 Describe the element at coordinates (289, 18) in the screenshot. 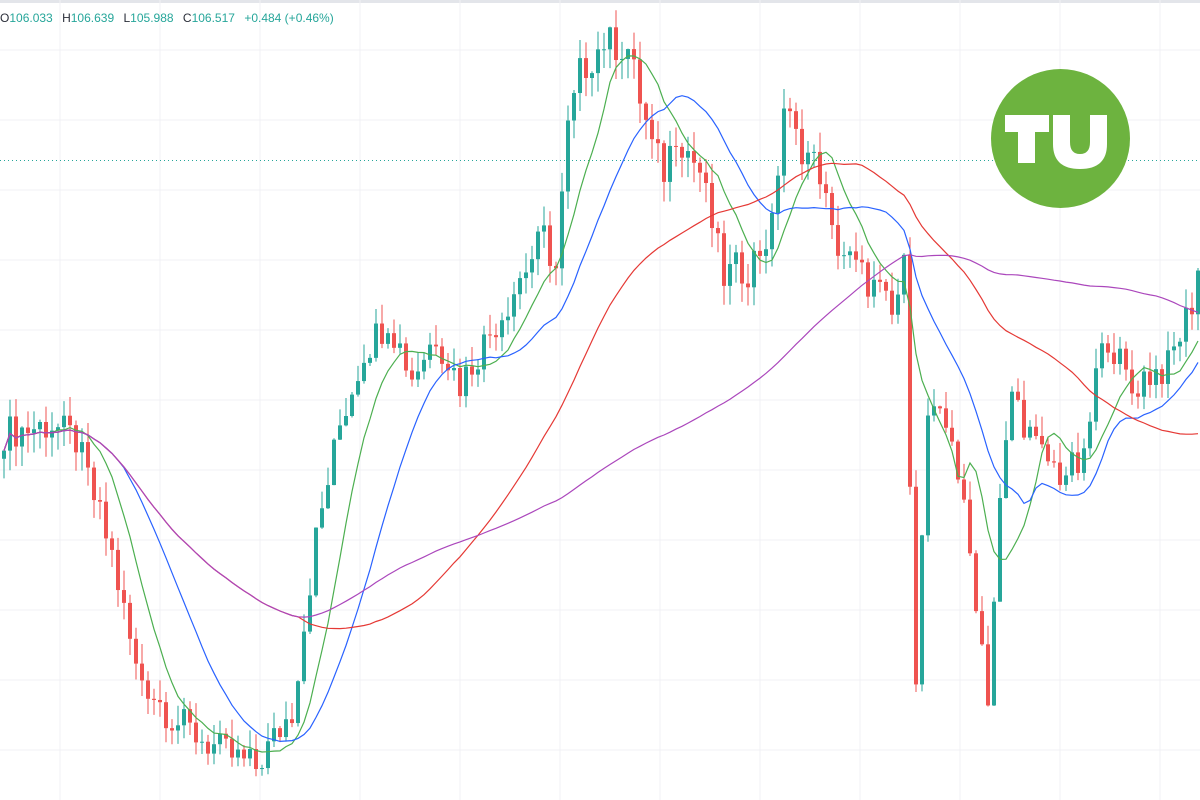

I see `change-value: +0.484 (+0.46%)` at that location.